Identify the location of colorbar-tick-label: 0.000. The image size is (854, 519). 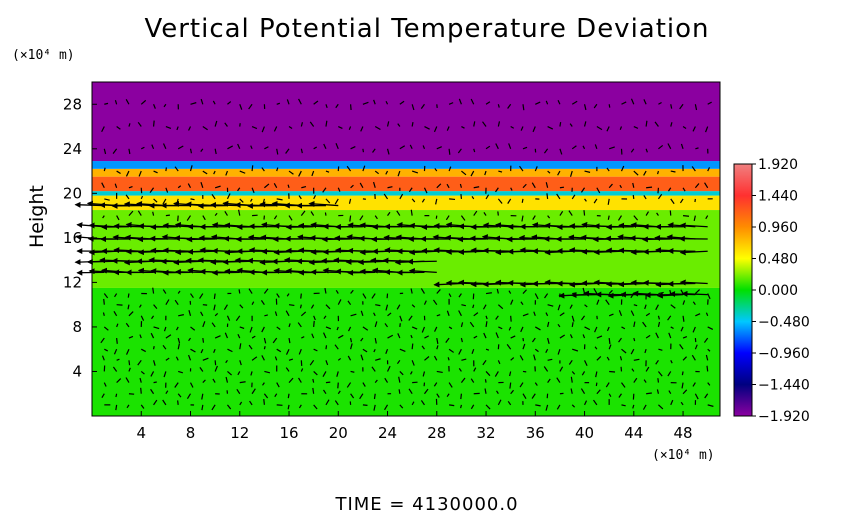
(778, 291).